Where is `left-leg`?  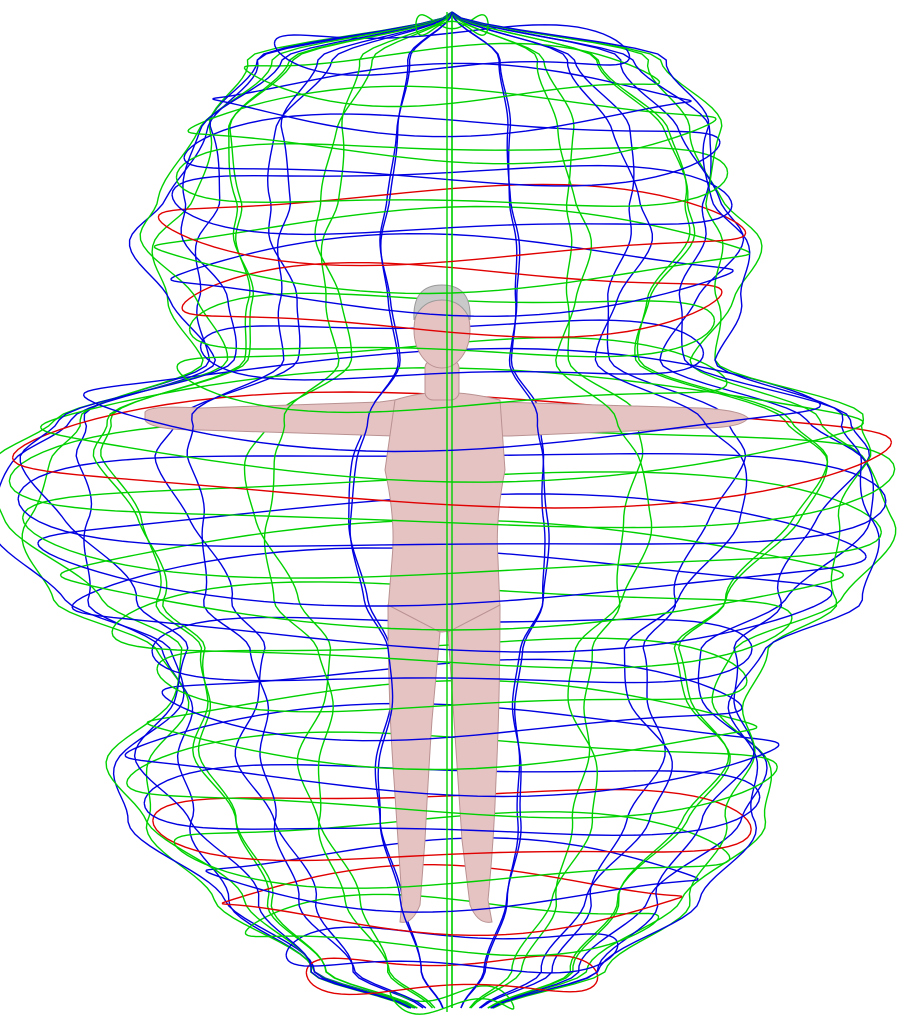
left-leg is located at coordinates (414, 763).